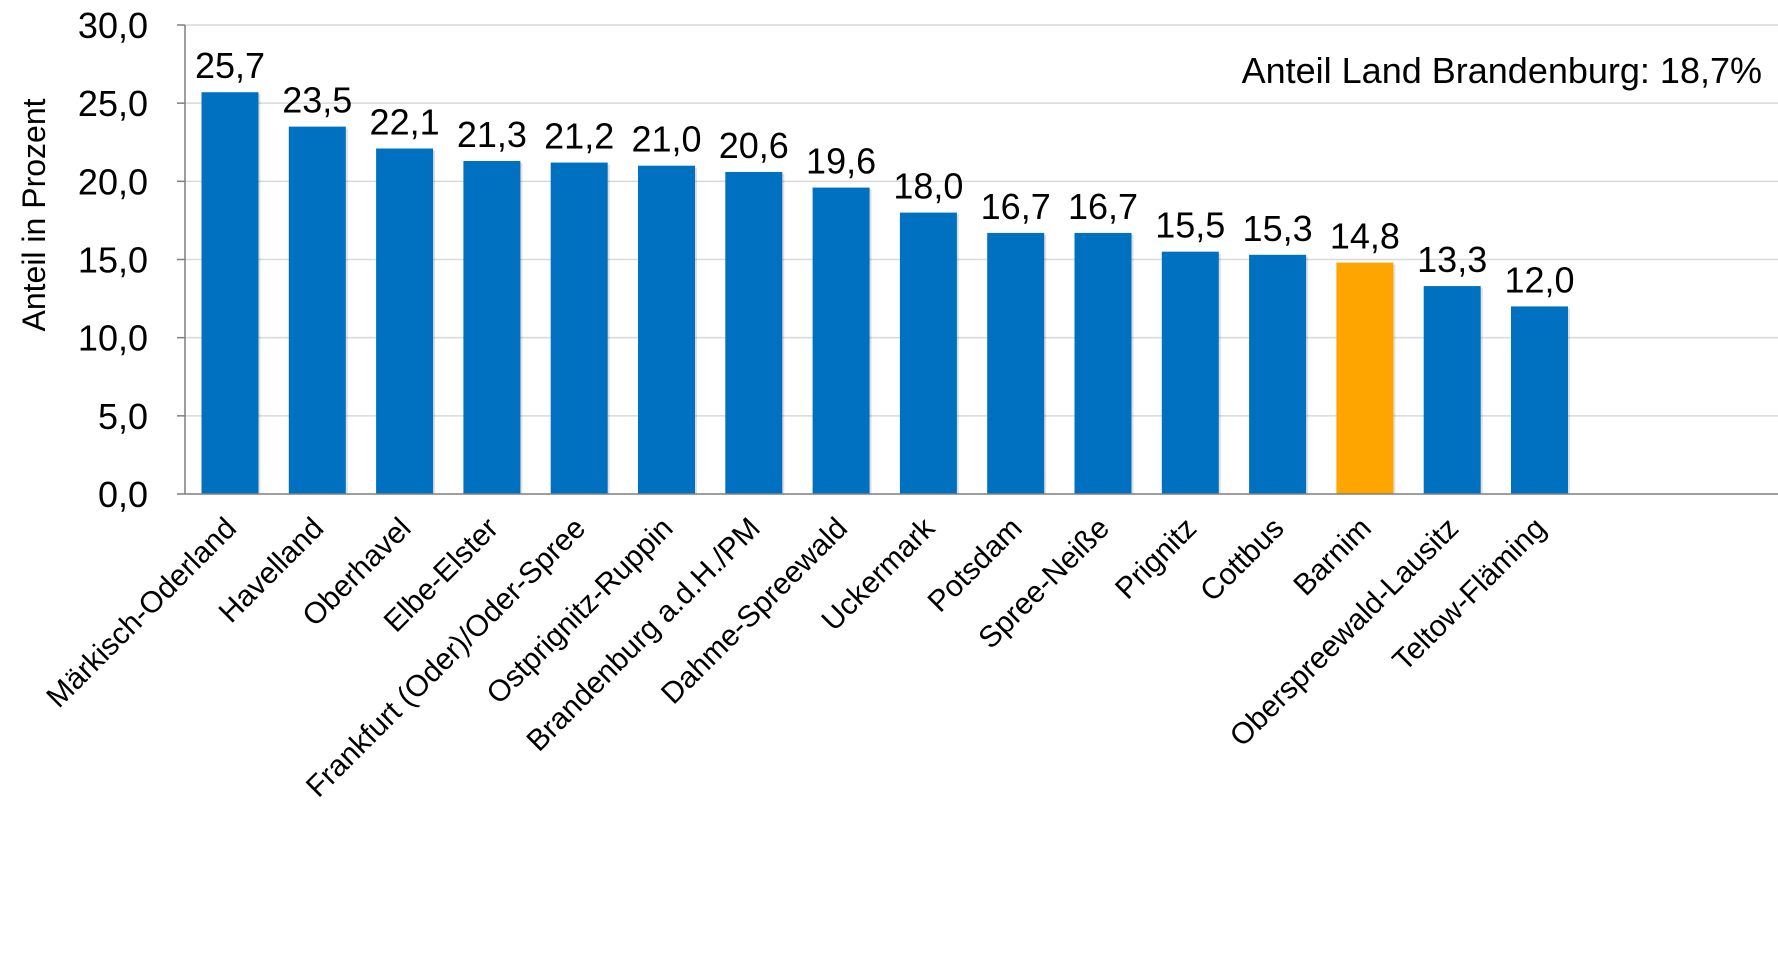  What do you see at coordinates (1502, 70) in the screenshot?
I see `state-share-annotation: Anteil Land Brandenburg: 18,7%` at bounding box center [1502, 70].